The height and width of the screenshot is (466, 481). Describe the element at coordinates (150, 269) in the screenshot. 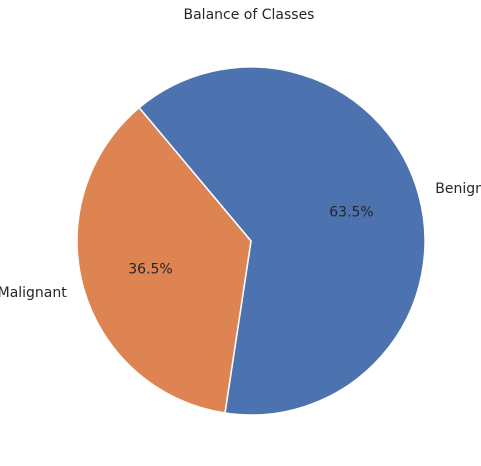

I see `pie-pct-label-malignant: 36.5%` at that location.